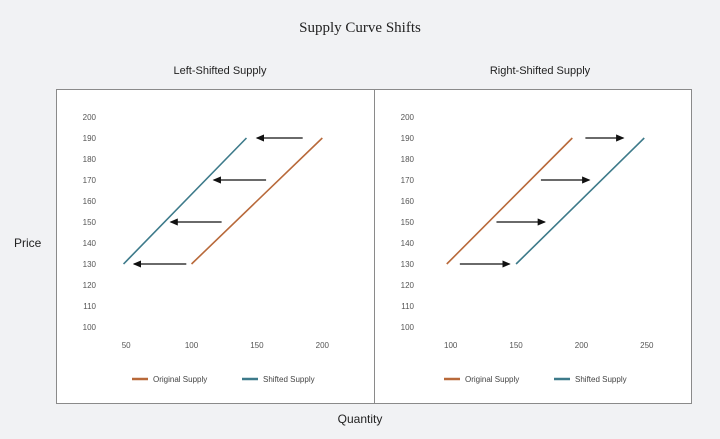  Describe the element at coordinates (90, 243) in the screenshot. I see `left-y-tick-label: 140` at that location.